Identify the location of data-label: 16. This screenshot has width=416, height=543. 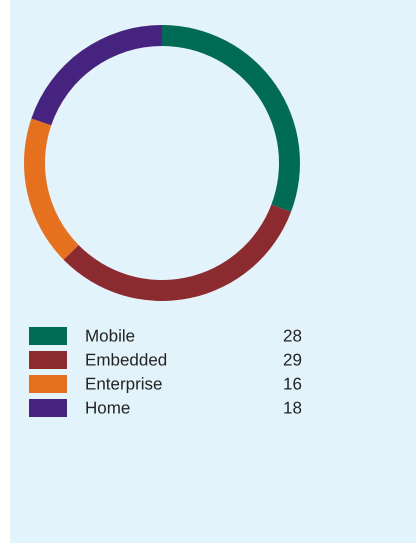
(292, 384).